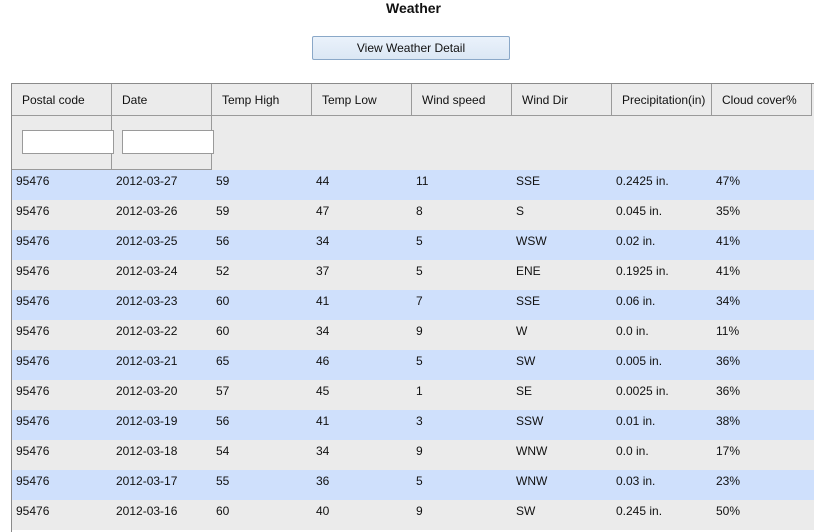  Describe the element at coordinates (728, 421) in the screenshot. I see `cell-cloud-cover: 38%` at that location.